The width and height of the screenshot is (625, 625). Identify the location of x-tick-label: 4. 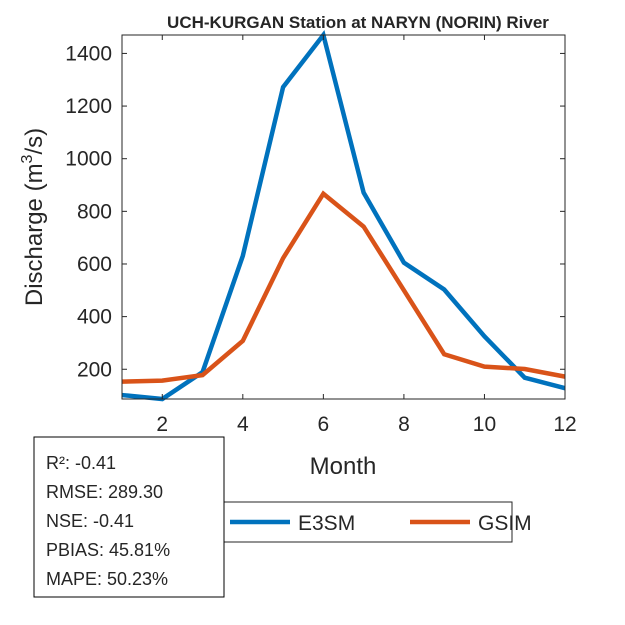
(243, 424).